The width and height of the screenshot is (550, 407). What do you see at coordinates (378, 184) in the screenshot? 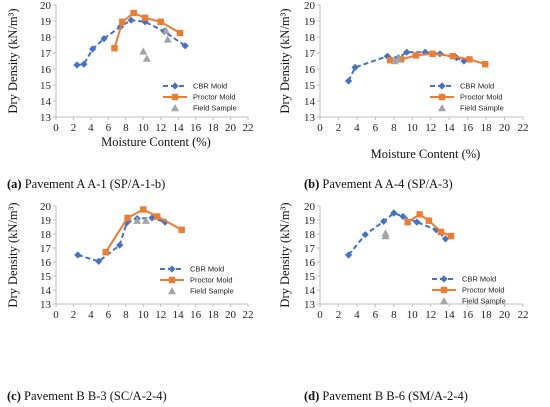
I see `panel-caption: (b) Pavement A A-4 (SP/A-3)` at bounding box center [378, 184].